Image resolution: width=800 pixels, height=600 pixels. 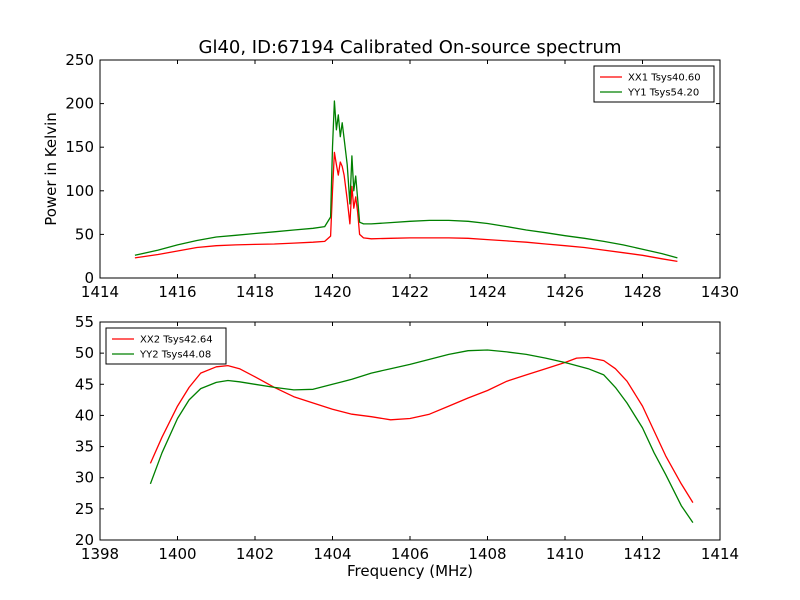 I want to click on bottom-legend-box, so click(x=166, y=346).